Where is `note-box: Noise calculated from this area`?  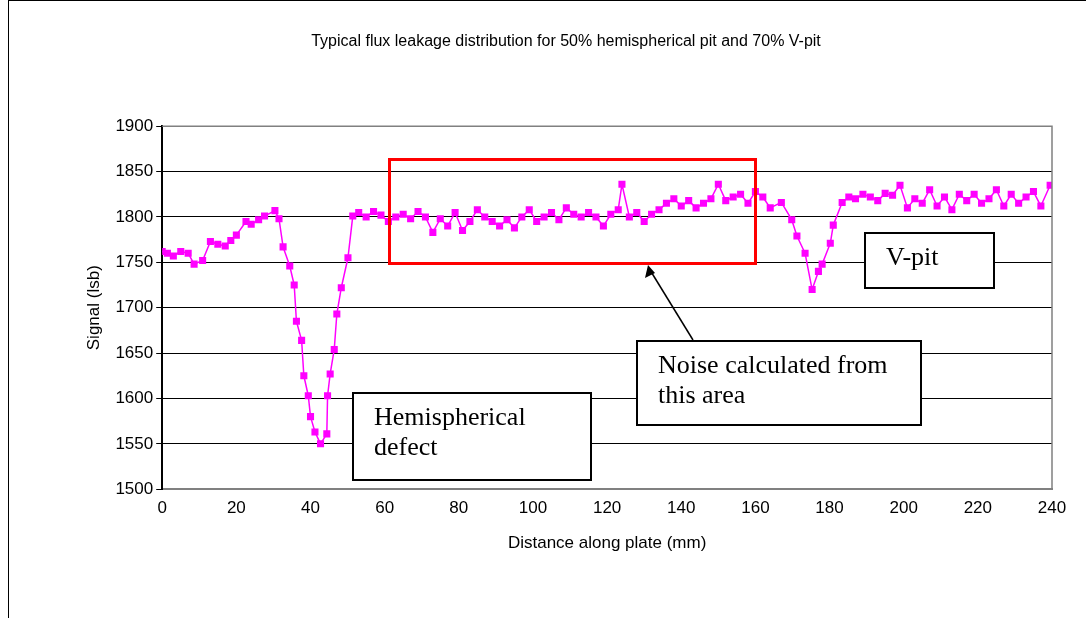
note-box: Noise calculated from this area is located at coordinates (779, 383).